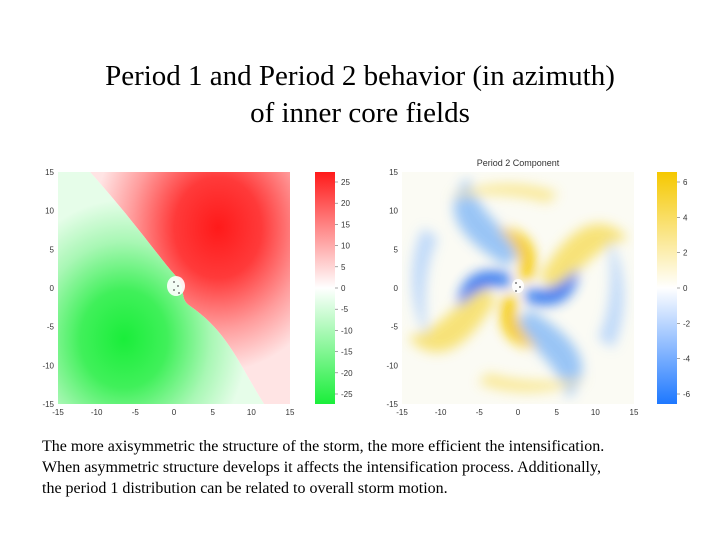 This screenshot has height=540, width=720. I want to click on colorbar-tick-label: -2, so click(687, 323).